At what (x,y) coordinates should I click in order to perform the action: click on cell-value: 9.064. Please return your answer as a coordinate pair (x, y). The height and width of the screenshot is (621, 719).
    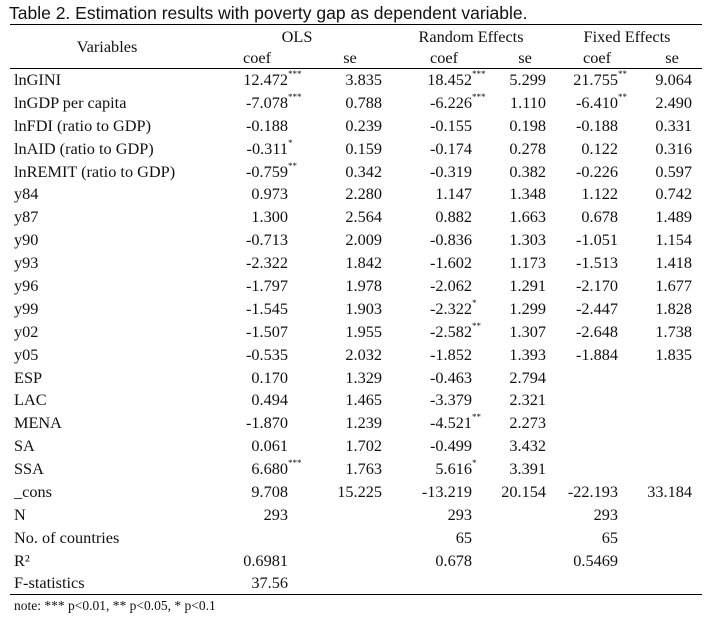
    Looking at the image, I should click on (674, 80).